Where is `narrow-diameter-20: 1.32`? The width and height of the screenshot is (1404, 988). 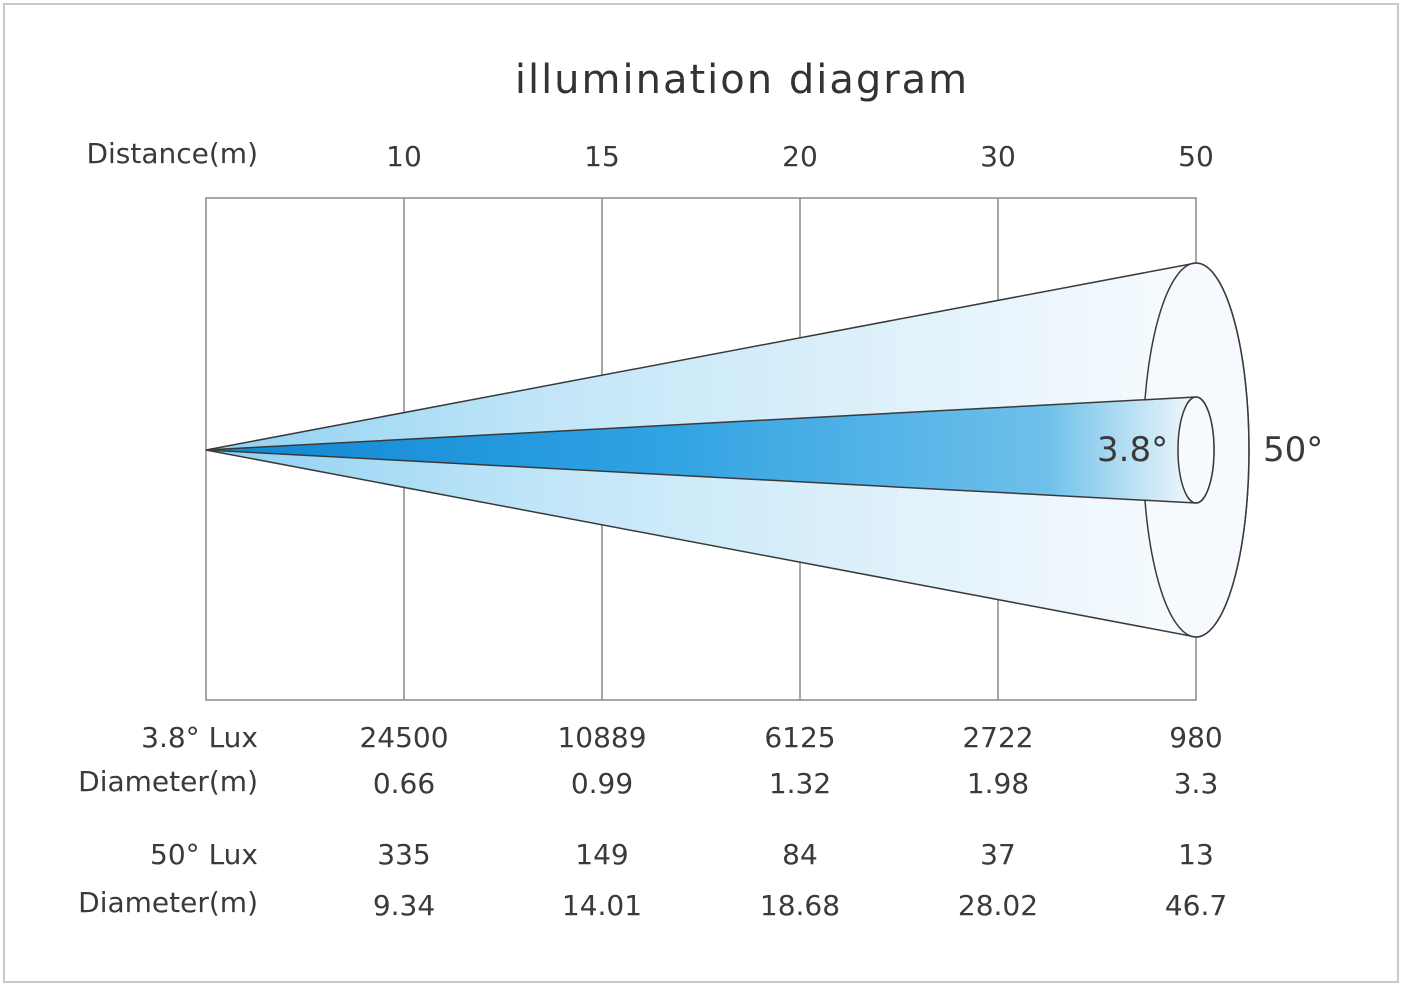
narrow-diameter-20: 1.32 is located at coordinates (800, 783).